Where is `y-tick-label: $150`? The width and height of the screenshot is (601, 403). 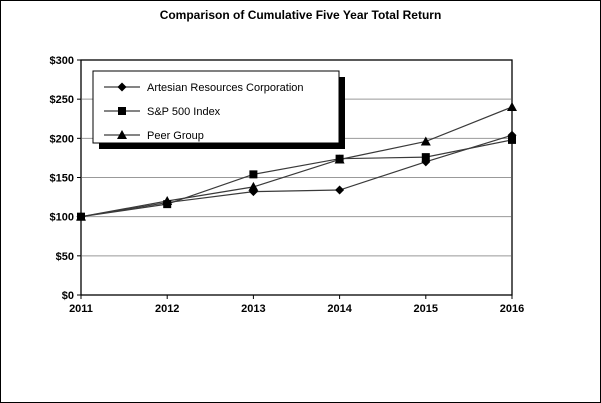
y-tick-label: $150 is located at coordinates (62, 179).